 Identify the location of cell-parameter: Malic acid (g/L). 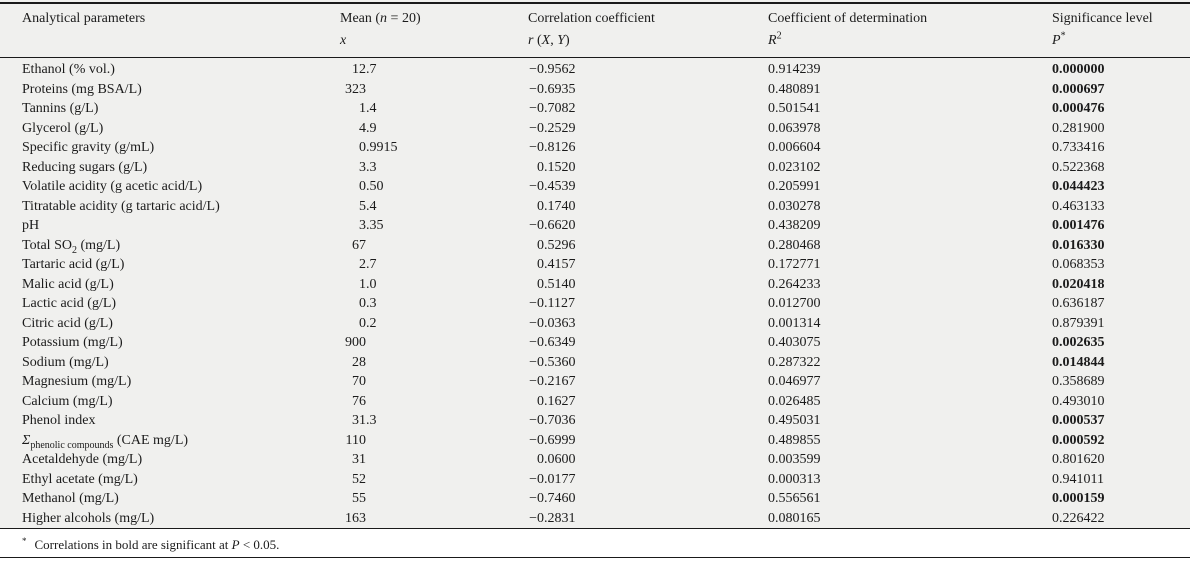
(68, 284).